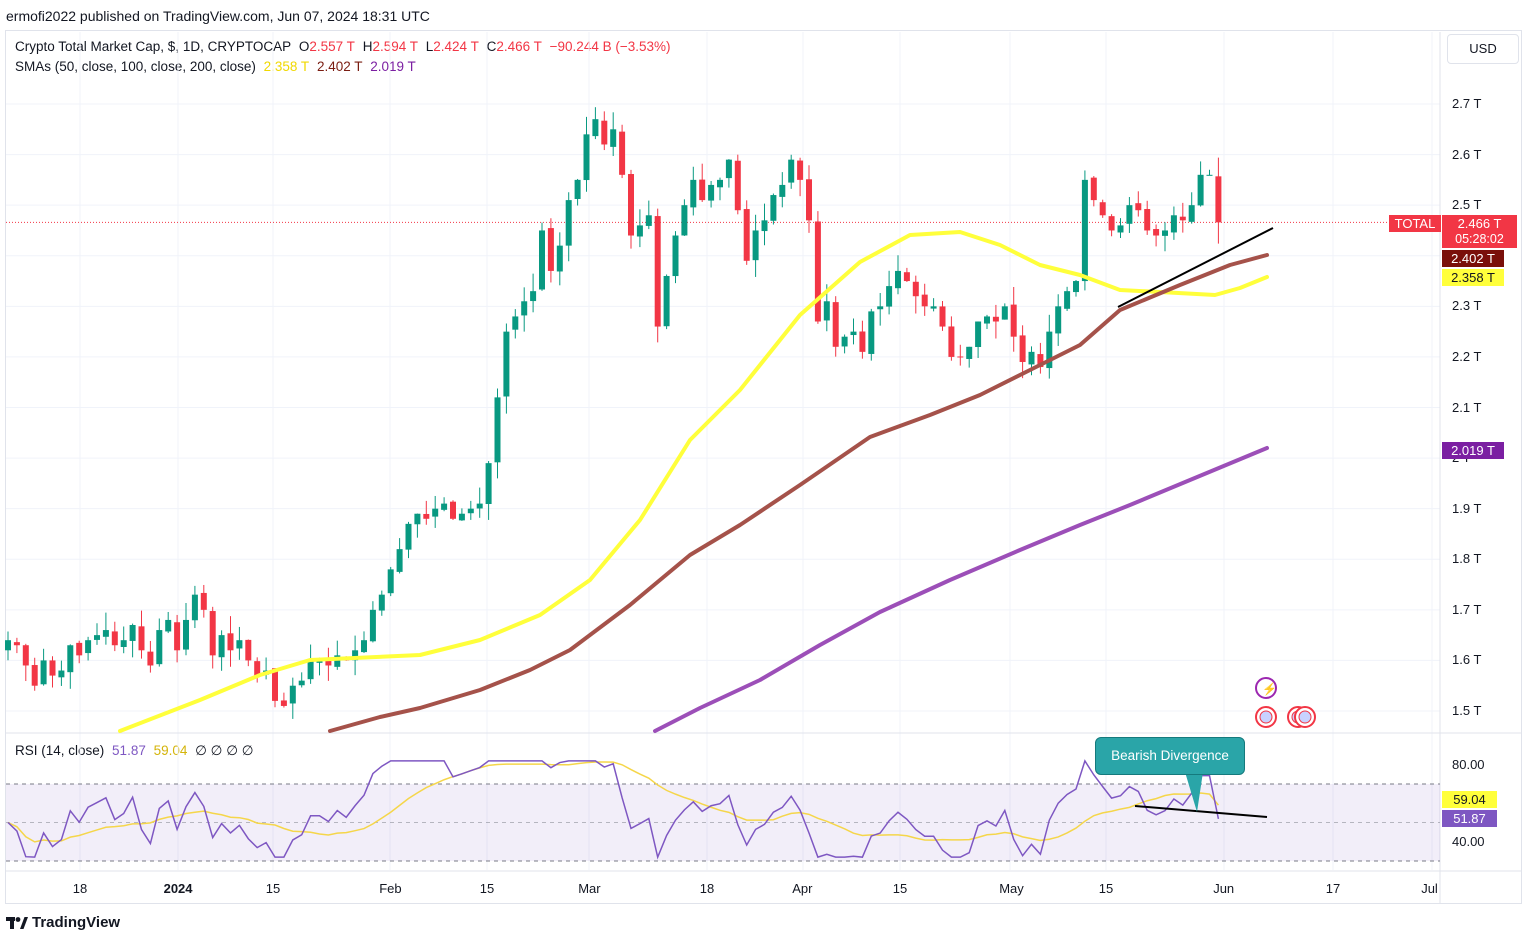 Image resolution: width=1529 pixels, height=941 pixels. I want to click on price-tick-label: 2.7 T, so click(1467, 103).